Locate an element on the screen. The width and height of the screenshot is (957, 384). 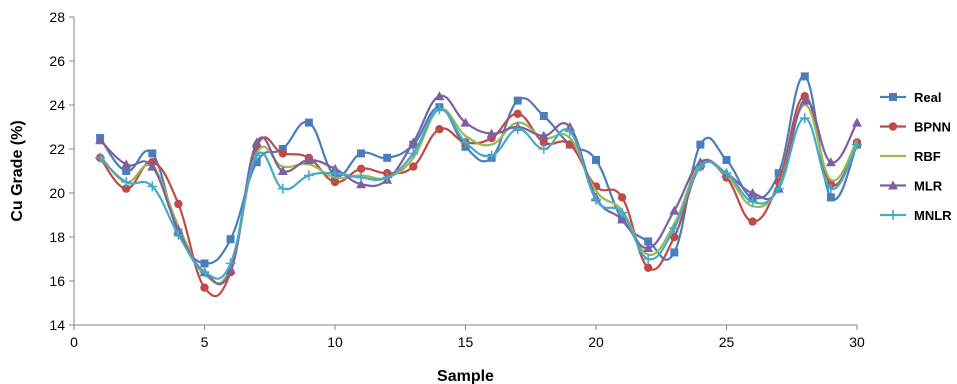
x-tick-label: 20 is located at coordinates (596, 342).